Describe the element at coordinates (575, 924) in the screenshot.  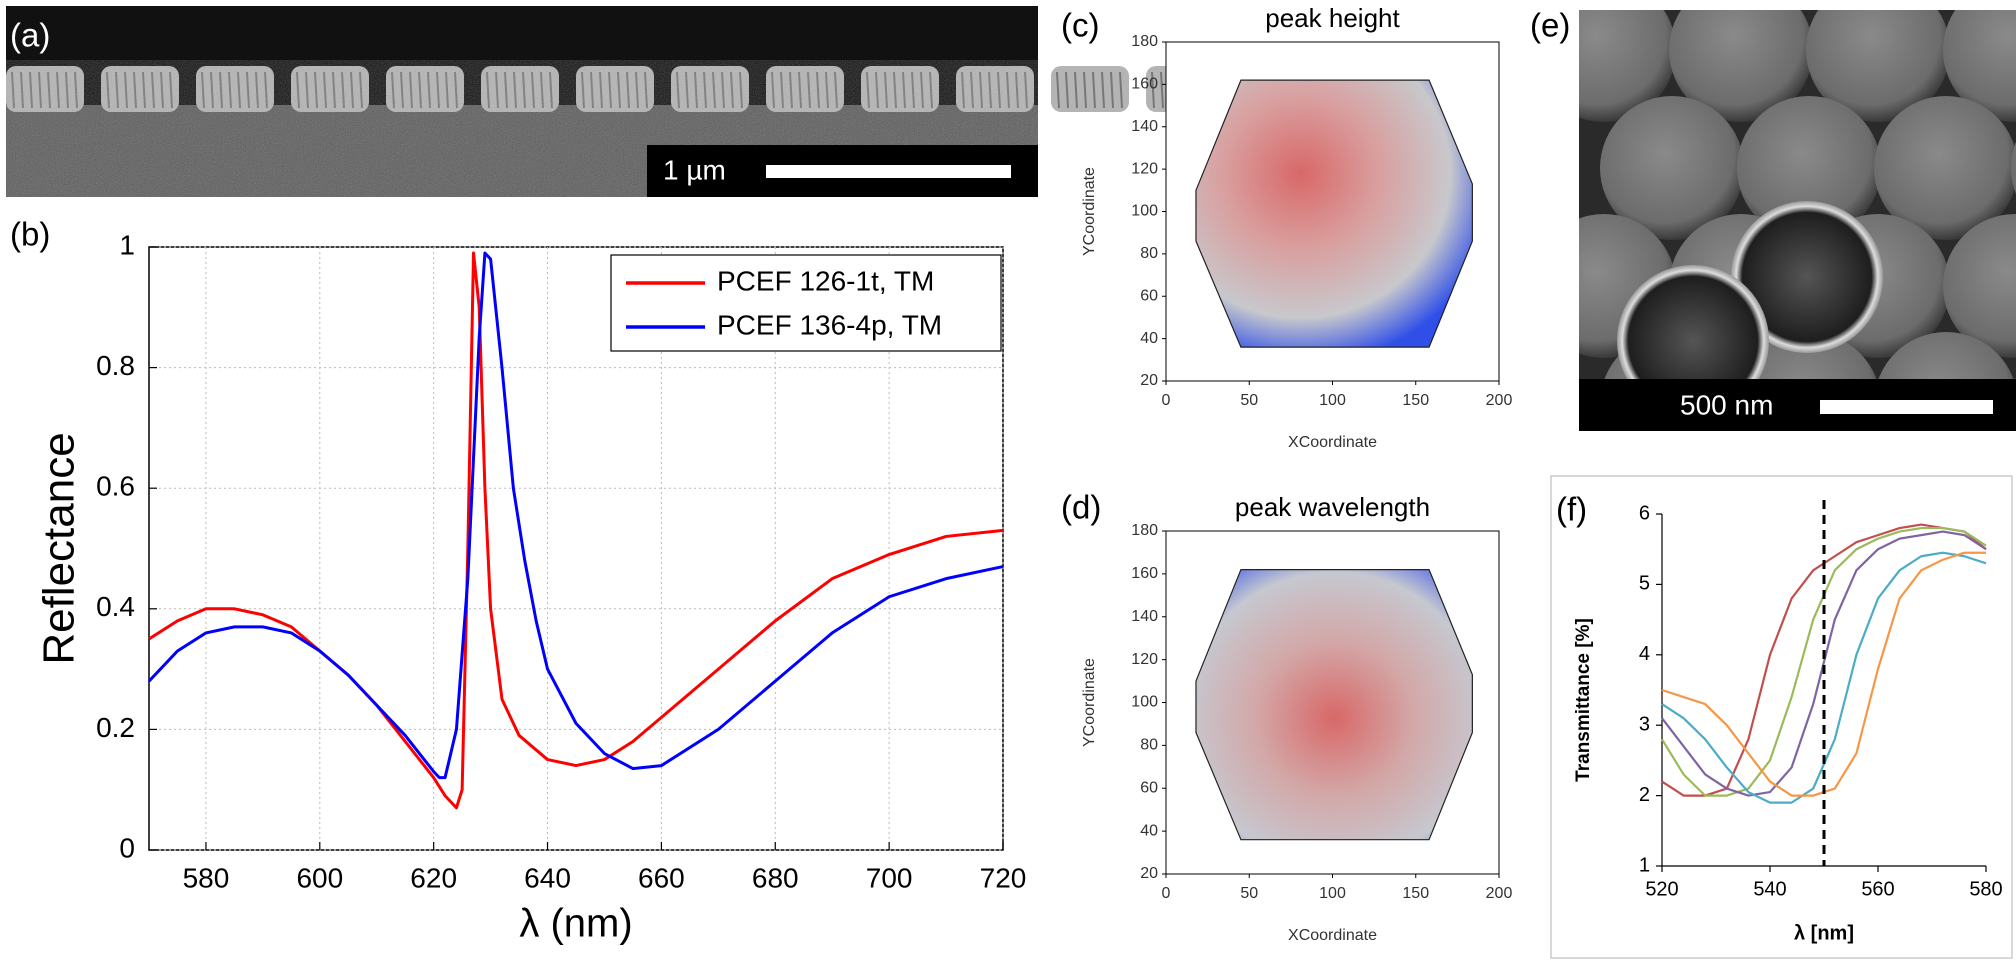
I see `x-axis-label: λ (nm)` at that location.